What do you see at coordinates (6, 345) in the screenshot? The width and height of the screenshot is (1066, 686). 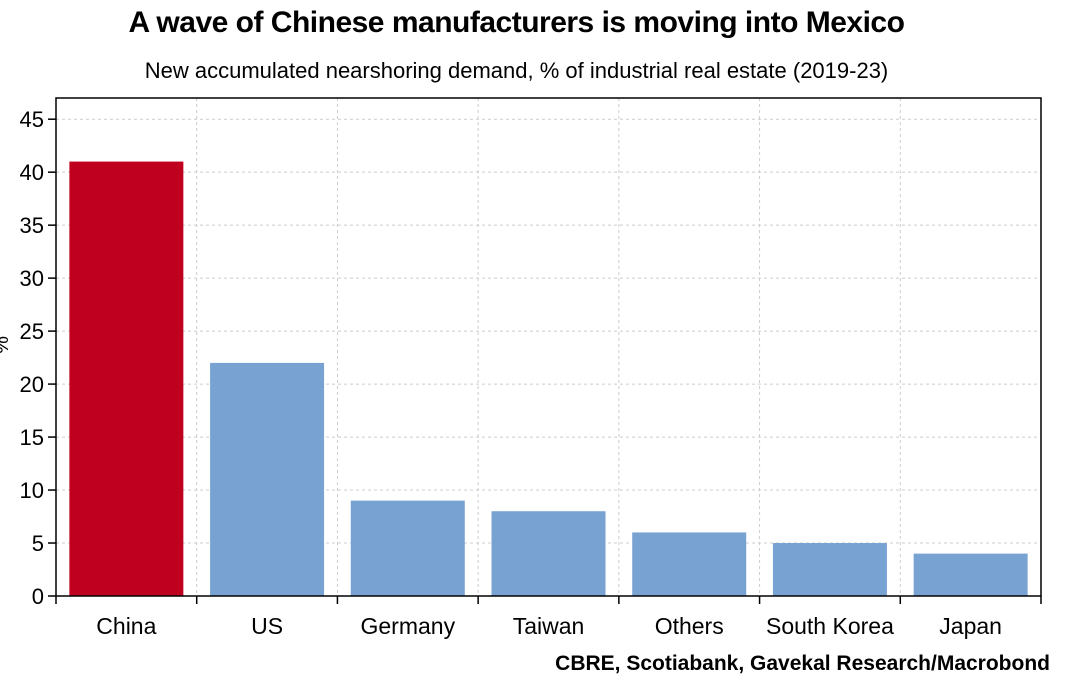 I see `y-axis-label: %` at bounding box center [6, 345].